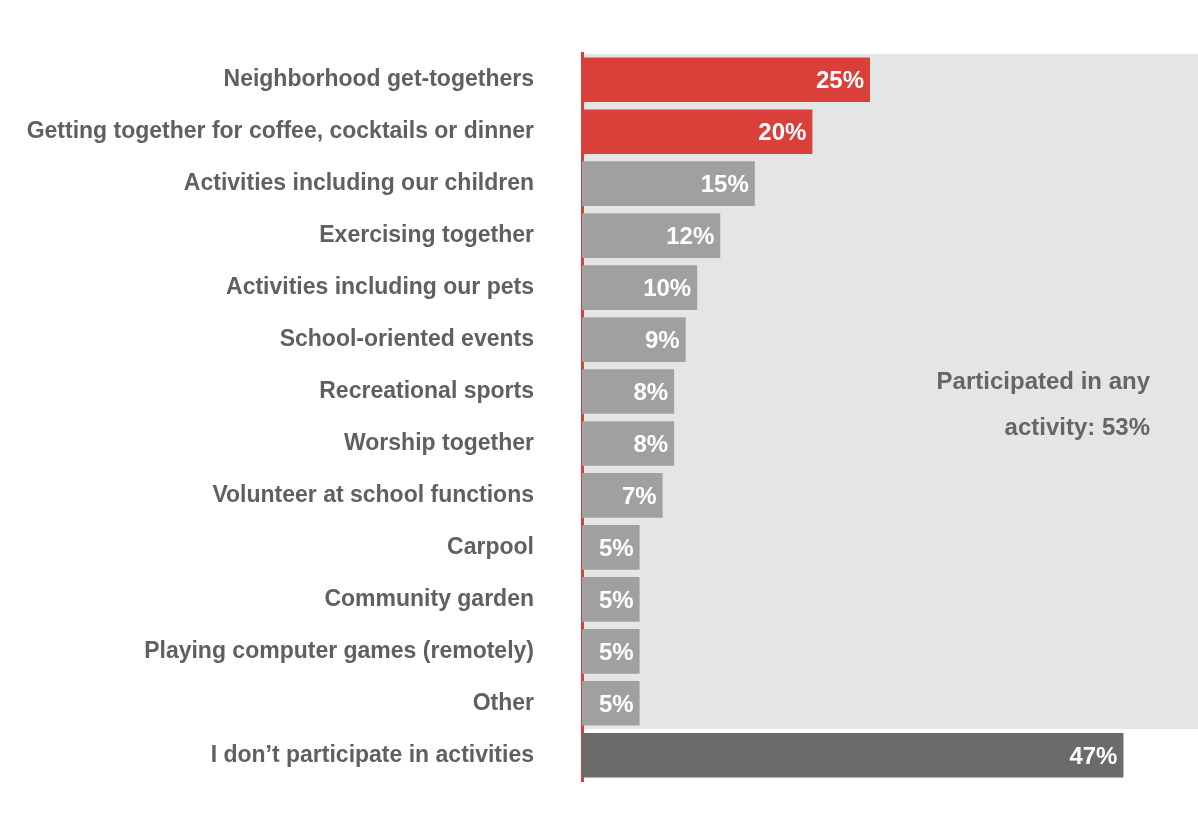 The image size is (1198, 835). I want to click on y-tick-label: Neighborhood get-togethers, so click(378, 78).